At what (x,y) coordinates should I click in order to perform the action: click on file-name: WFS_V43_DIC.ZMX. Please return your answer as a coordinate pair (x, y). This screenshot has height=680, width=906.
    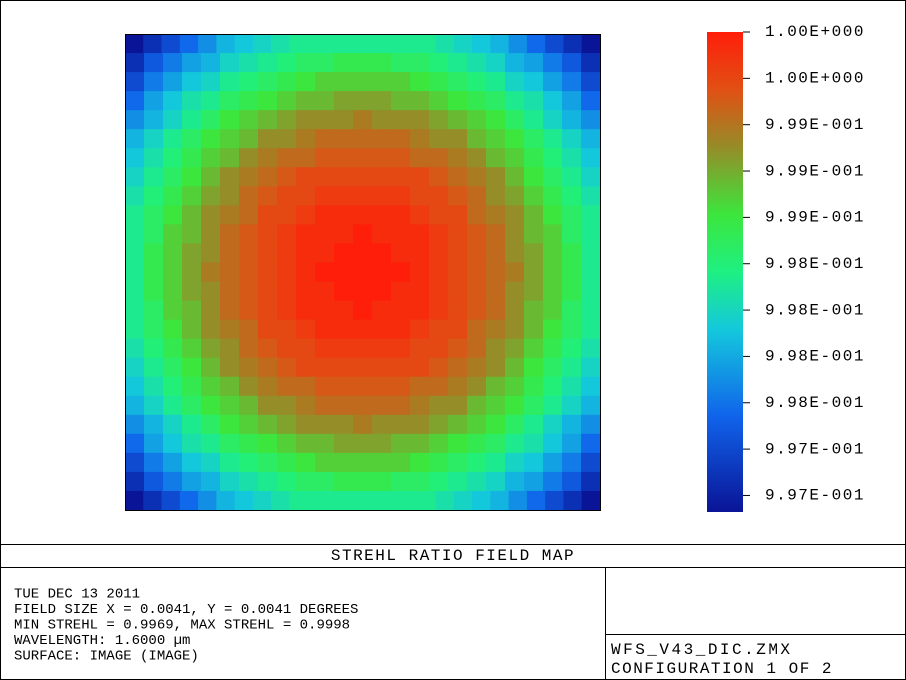
    Looking at the image, I should click on (702, 650).